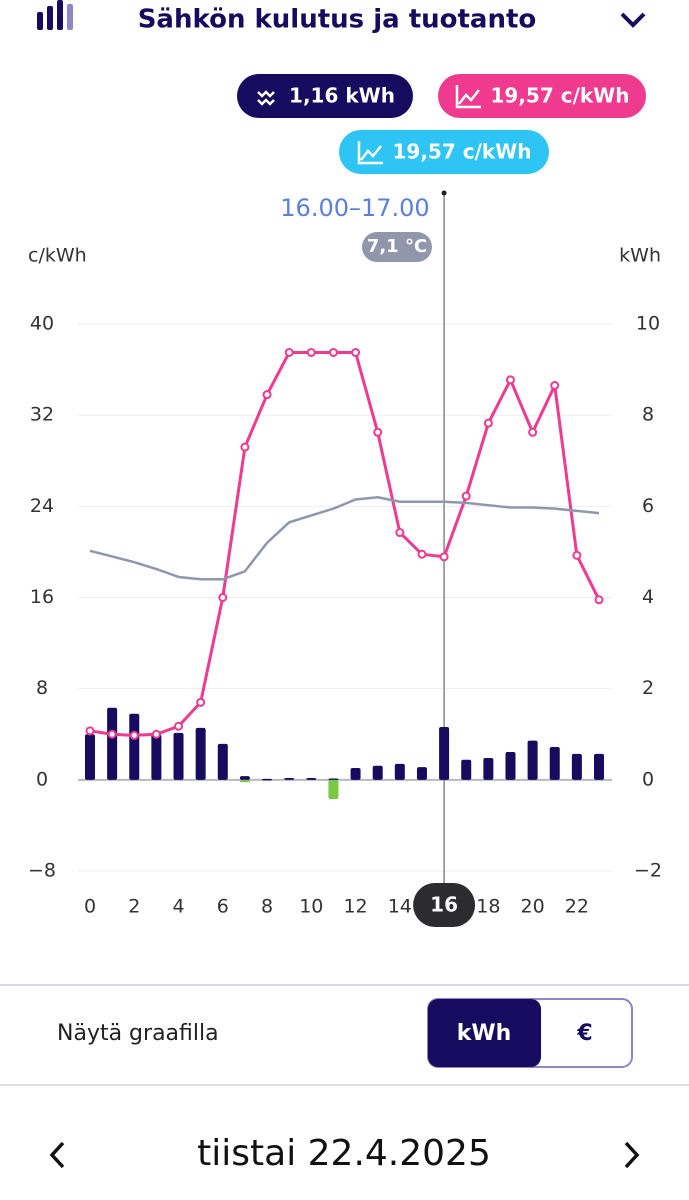 The image size is (689, 1200). I want to click on toggle-option-active, so click(484, 1033).